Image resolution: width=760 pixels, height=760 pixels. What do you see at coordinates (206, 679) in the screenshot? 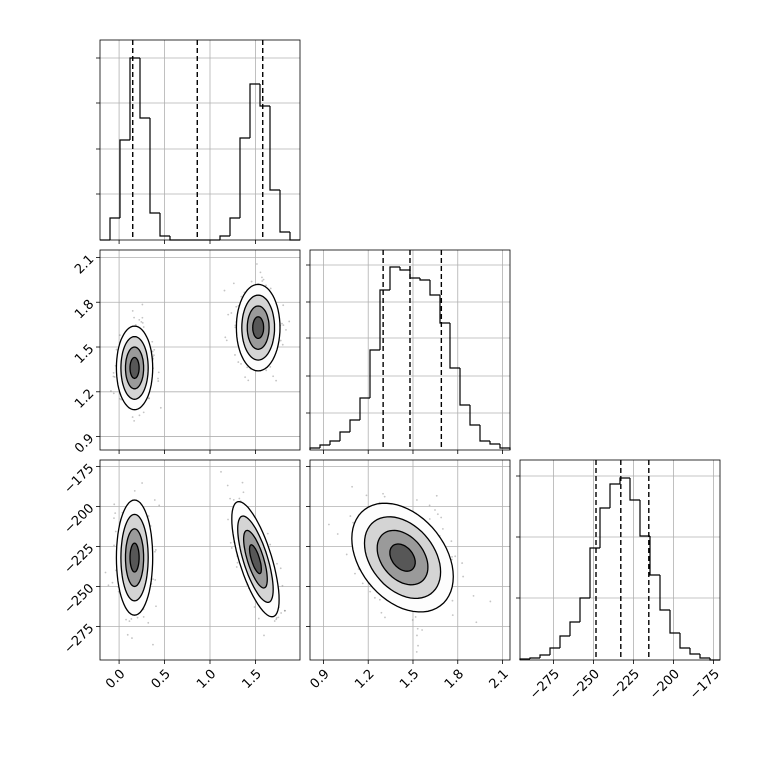
I see `x-tick-label: 1.0` at bounding box center [206, 679].